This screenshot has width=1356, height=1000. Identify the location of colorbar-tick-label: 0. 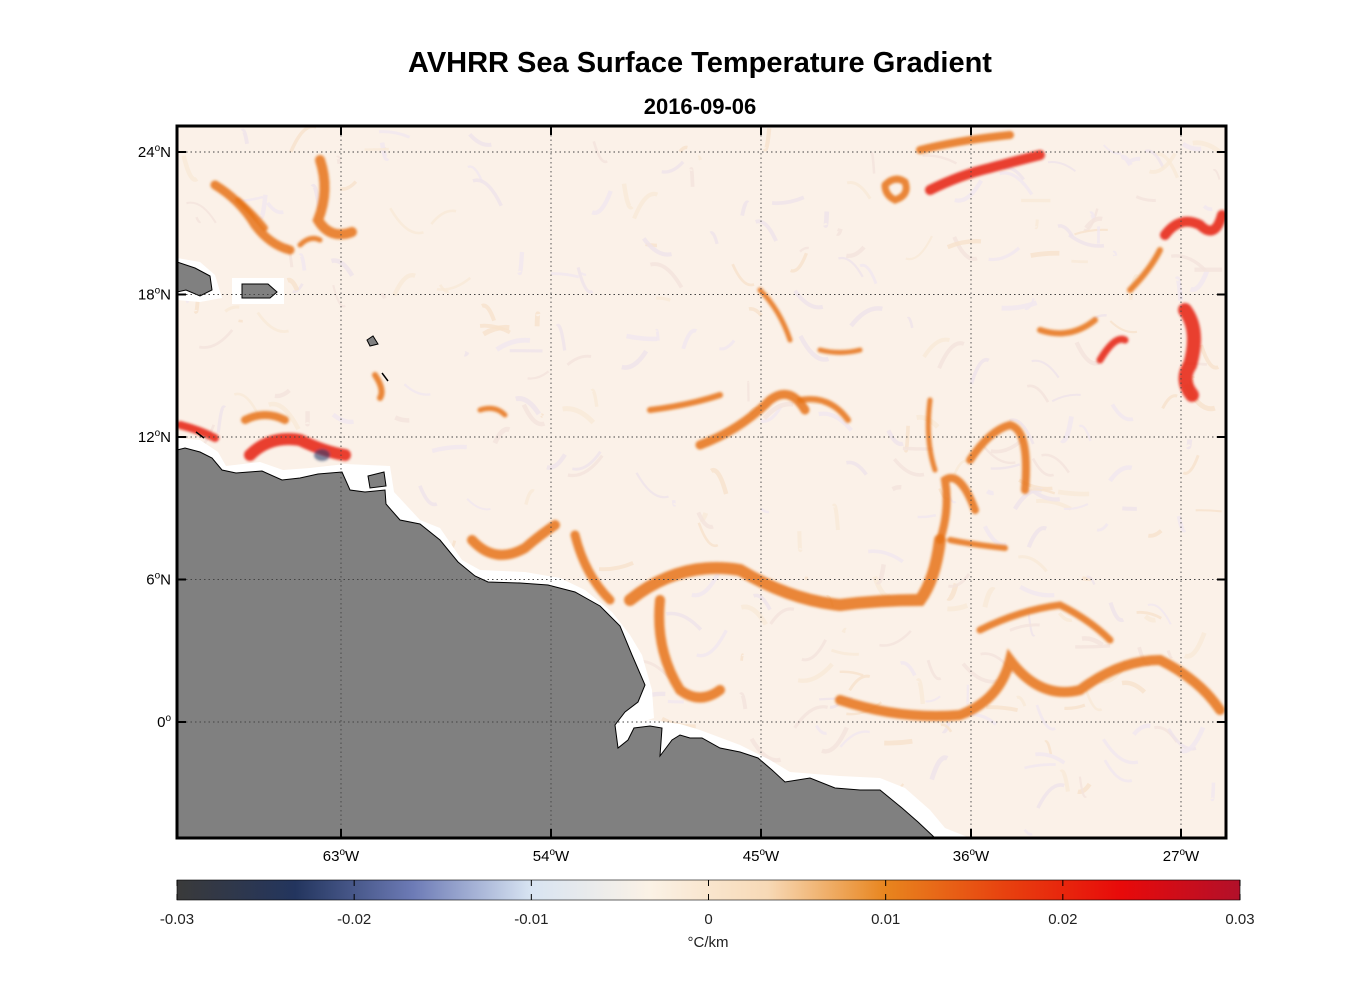
(708, 919).